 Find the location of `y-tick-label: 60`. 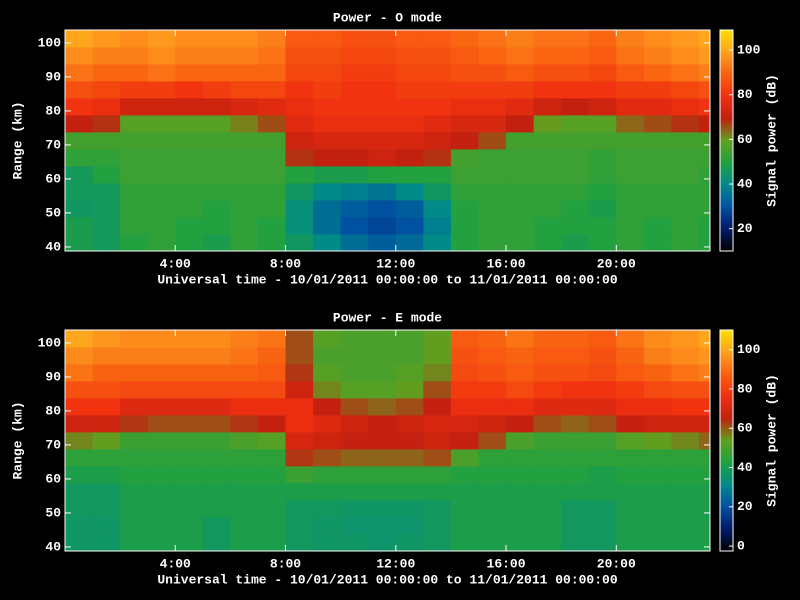

y-tick-label: 60 is located at coordinates (53, 478).